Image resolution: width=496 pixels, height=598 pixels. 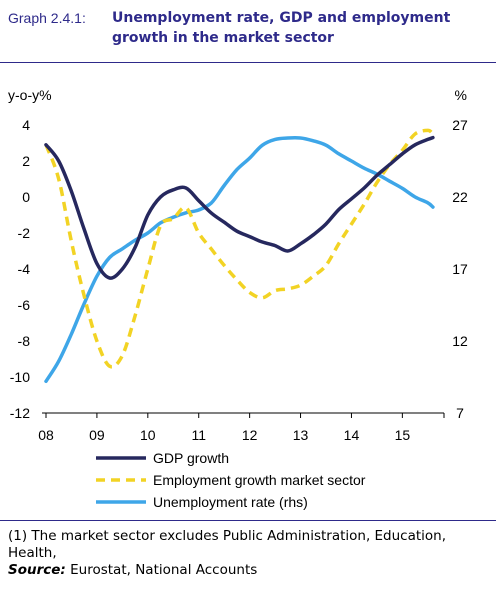 What do you see at coordinates (20, 413) in the screenshot?
I see `left-tick-label: -12` at bounding box center [20, 413].